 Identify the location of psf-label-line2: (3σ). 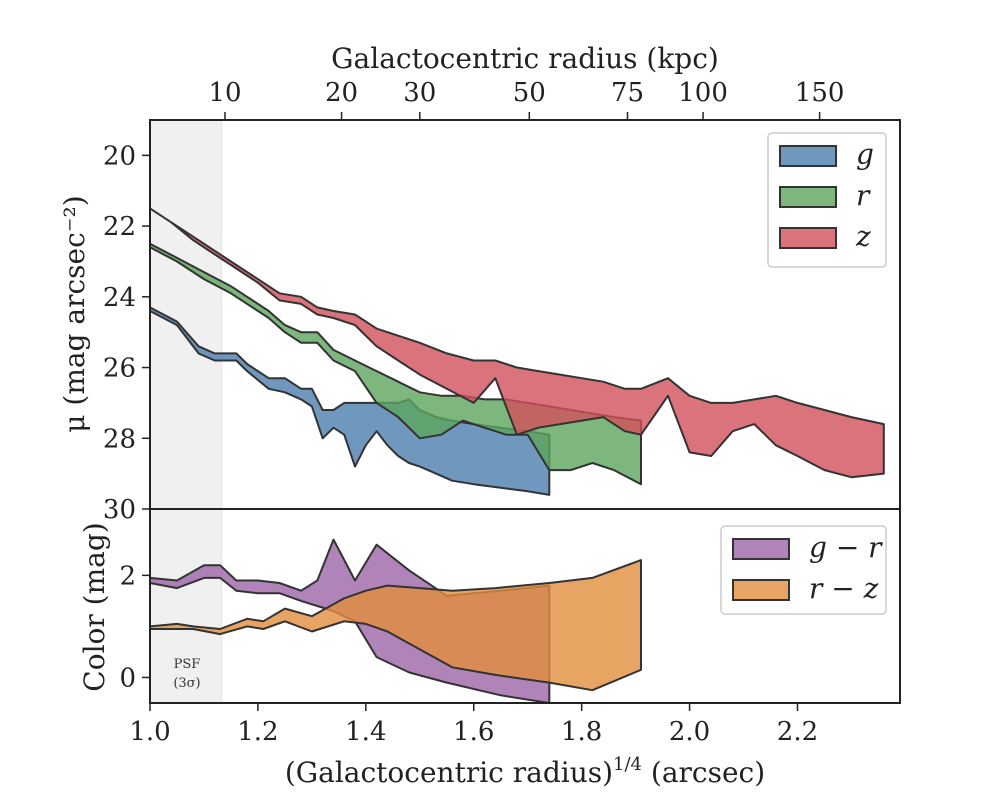
(186, 683).